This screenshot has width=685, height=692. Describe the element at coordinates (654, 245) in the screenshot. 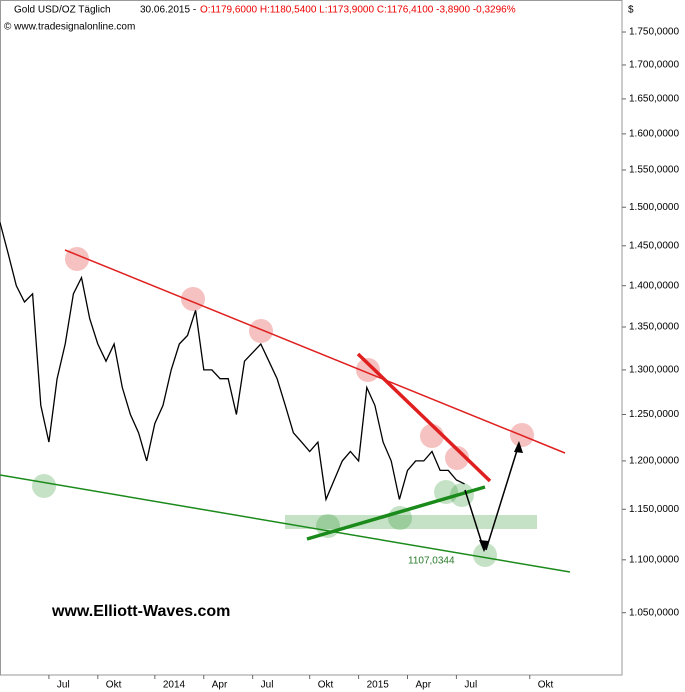

I see `y-tick-label: 1.450,0000` at that location.